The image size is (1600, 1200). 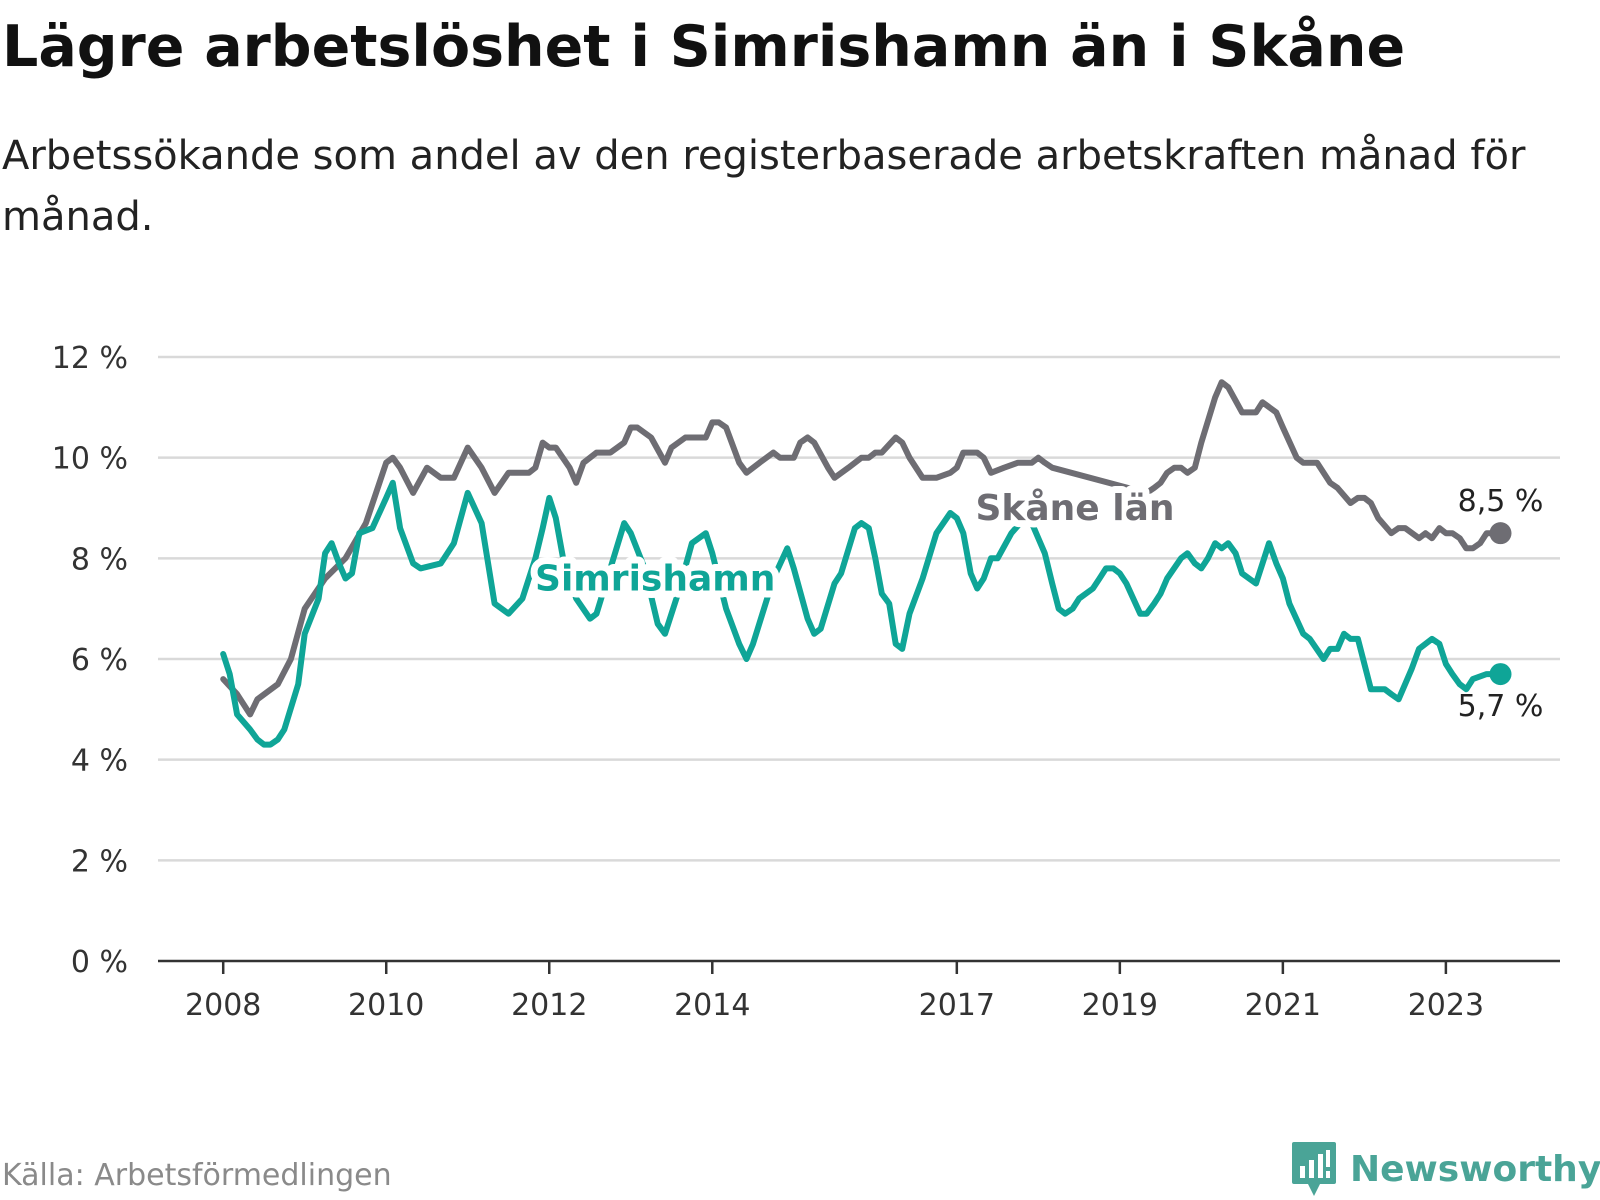 What do you see at coordinates (1501, 501) in the screenshot?
I see `end-label-skane: 8,5 %` at bounding box center [1501, 501].